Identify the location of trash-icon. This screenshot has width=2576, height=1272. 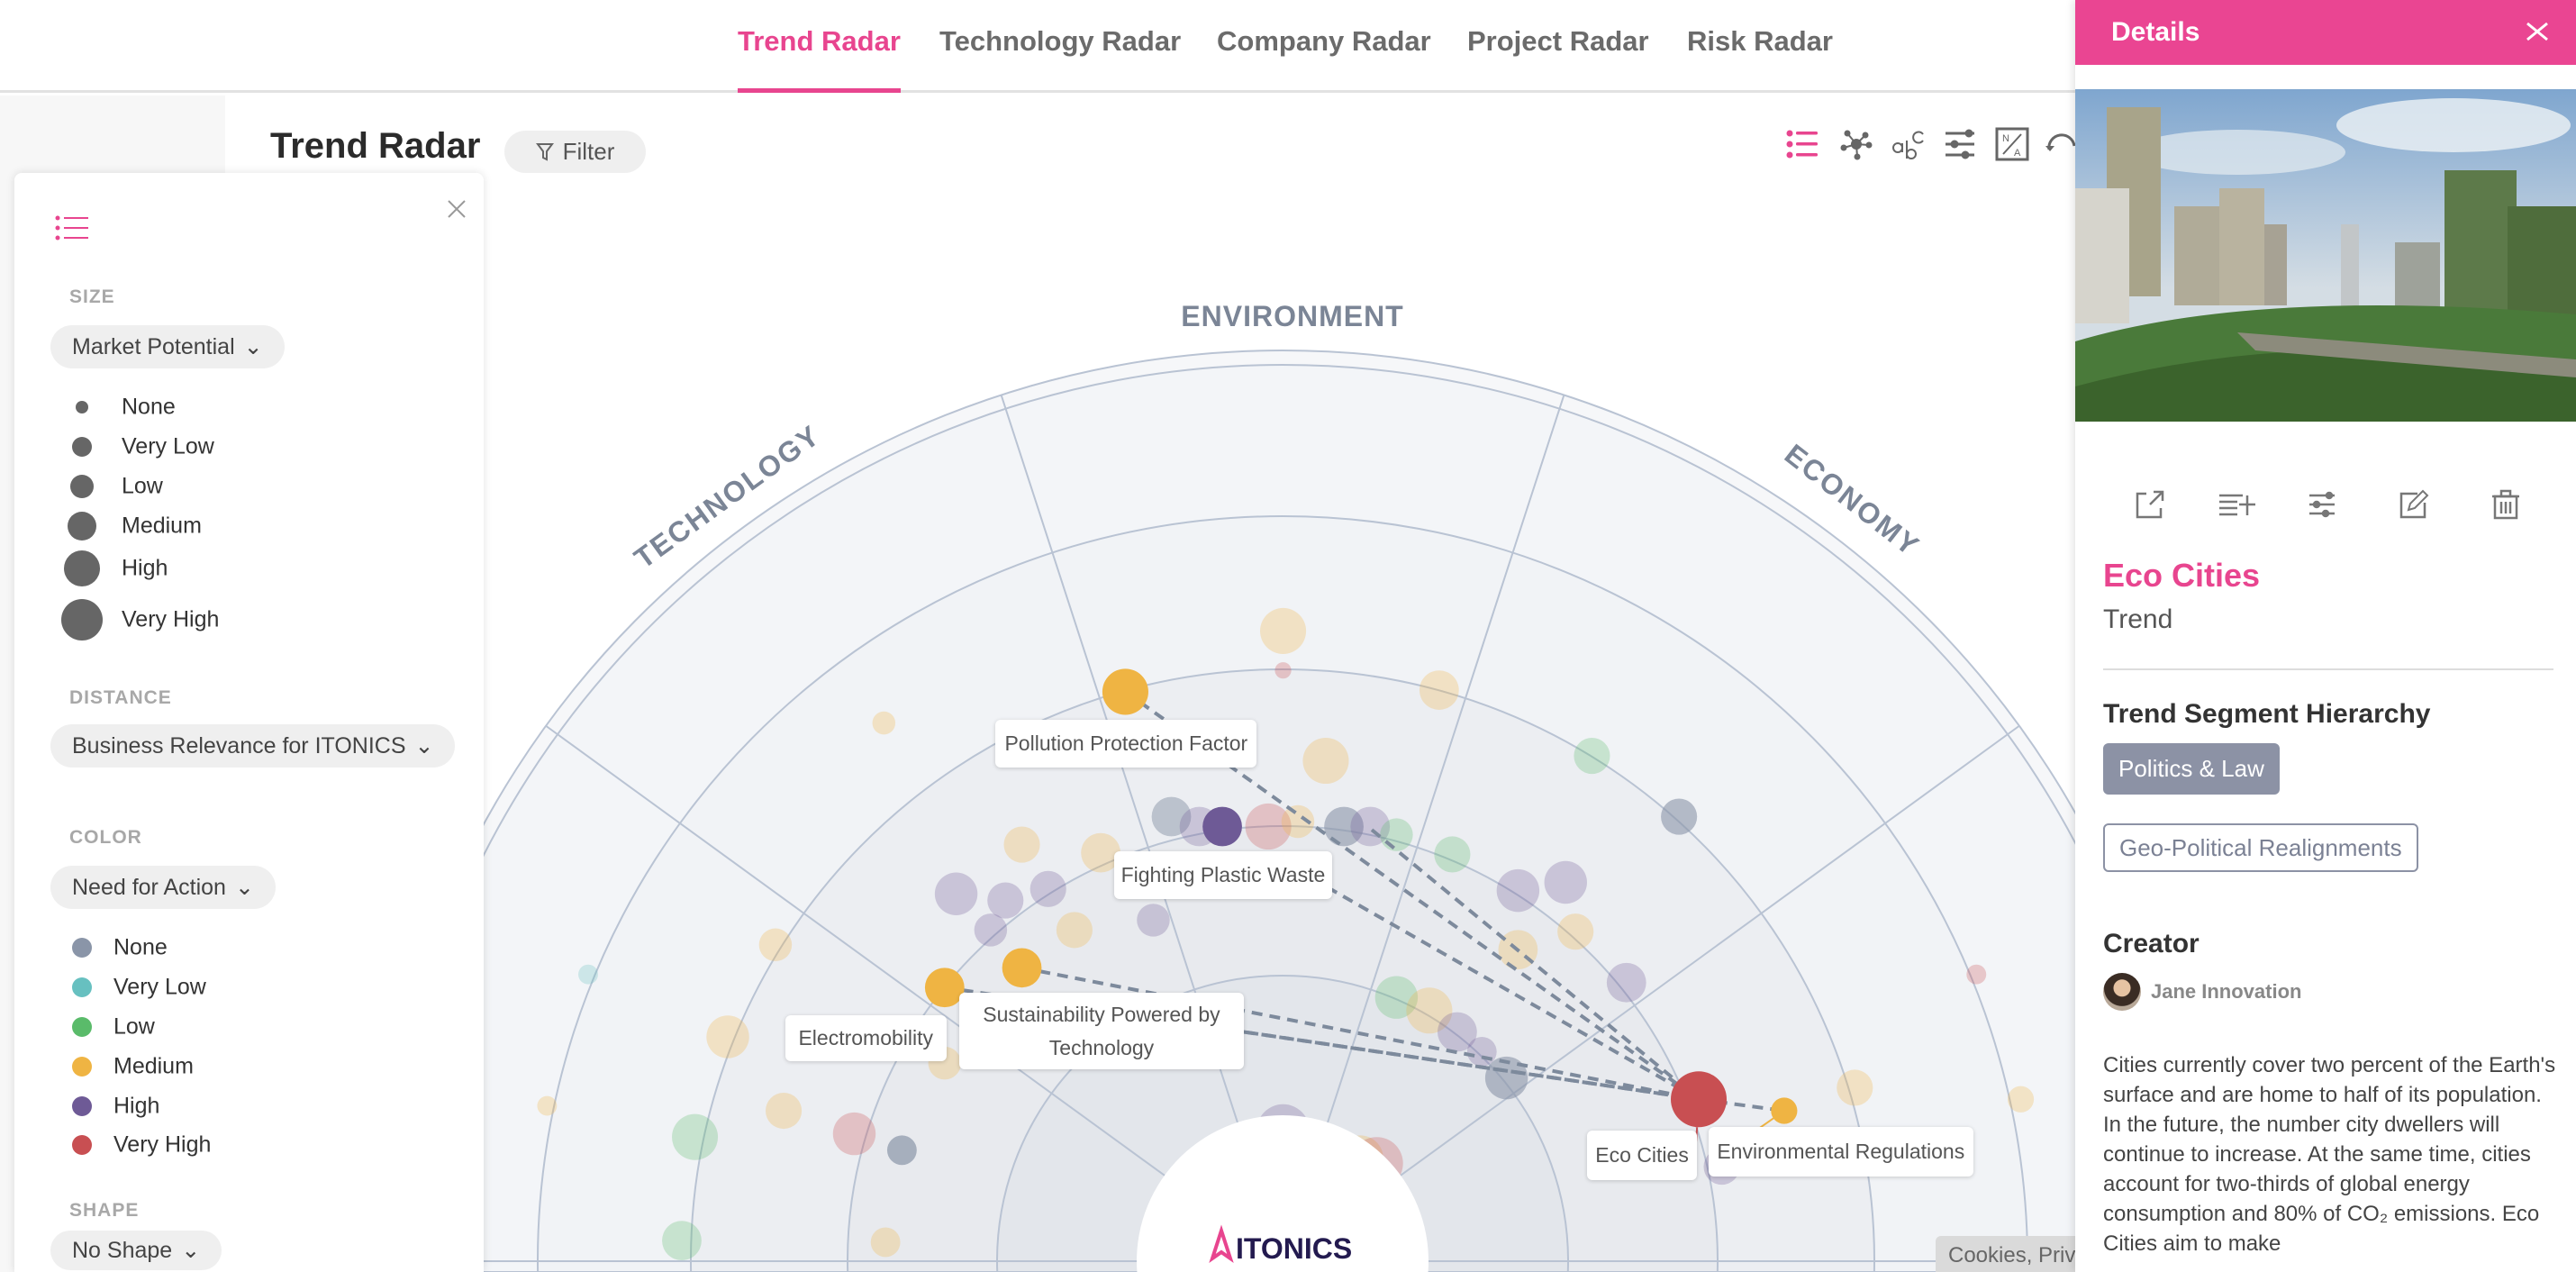
(2506, 505).